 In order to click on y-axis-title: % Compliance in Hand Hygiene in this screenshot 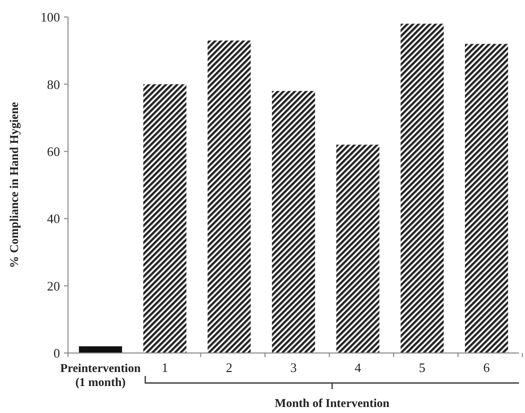, I will do `click(14, 184)`.